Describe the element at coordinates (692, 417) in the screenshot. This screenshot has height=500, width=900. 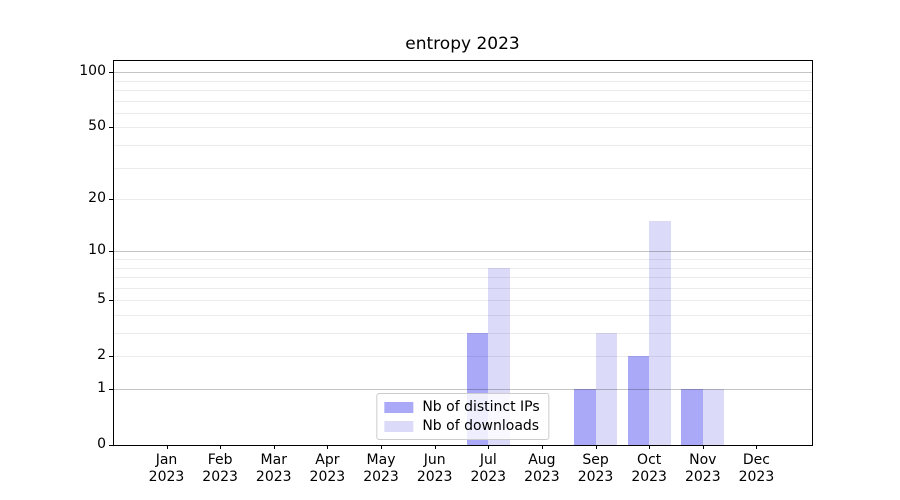
I see `bar-distinct-ips-nov` at that location.